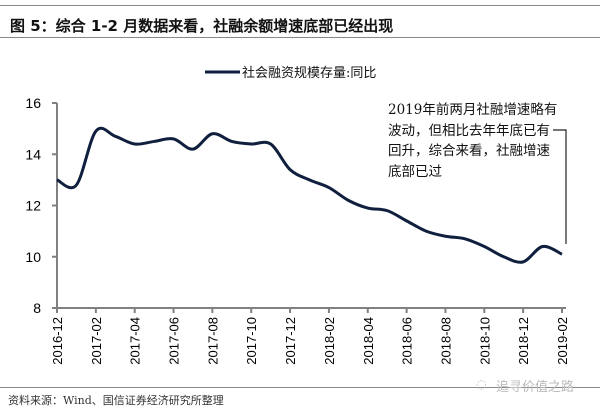  I want to click on watermark: 追寻价值之路, so click(535, 387).